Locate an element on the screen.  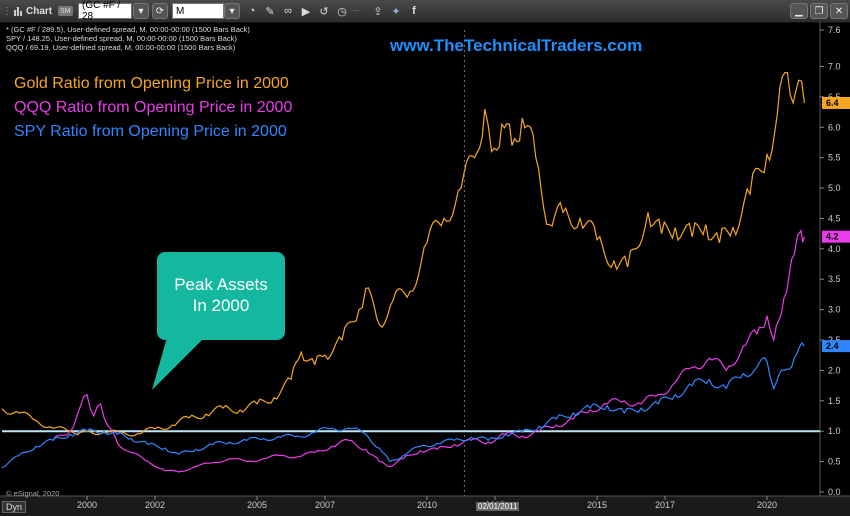
link-icon: ∞ is located at coordinates (288, 11).